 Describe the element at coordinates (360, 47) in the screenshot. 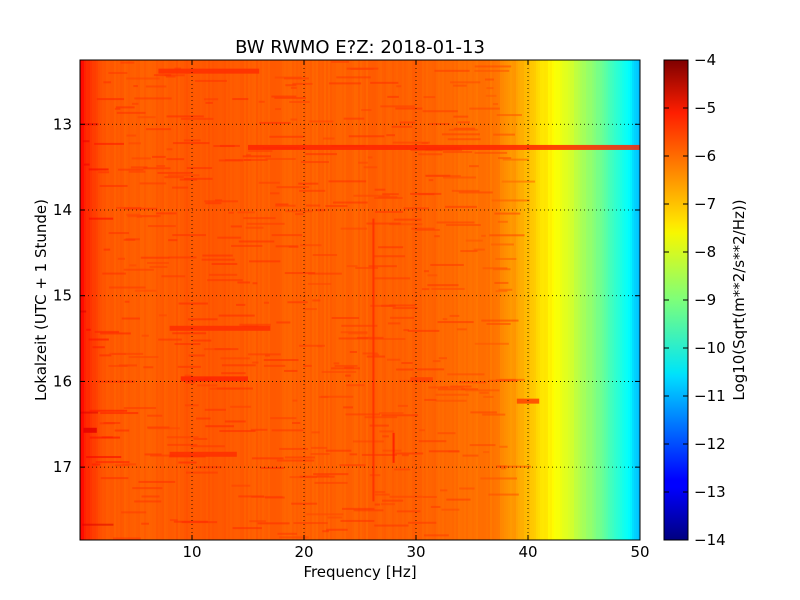

I see `chart-title: BW RWMO E?Z: 2018-01-13` at that location.